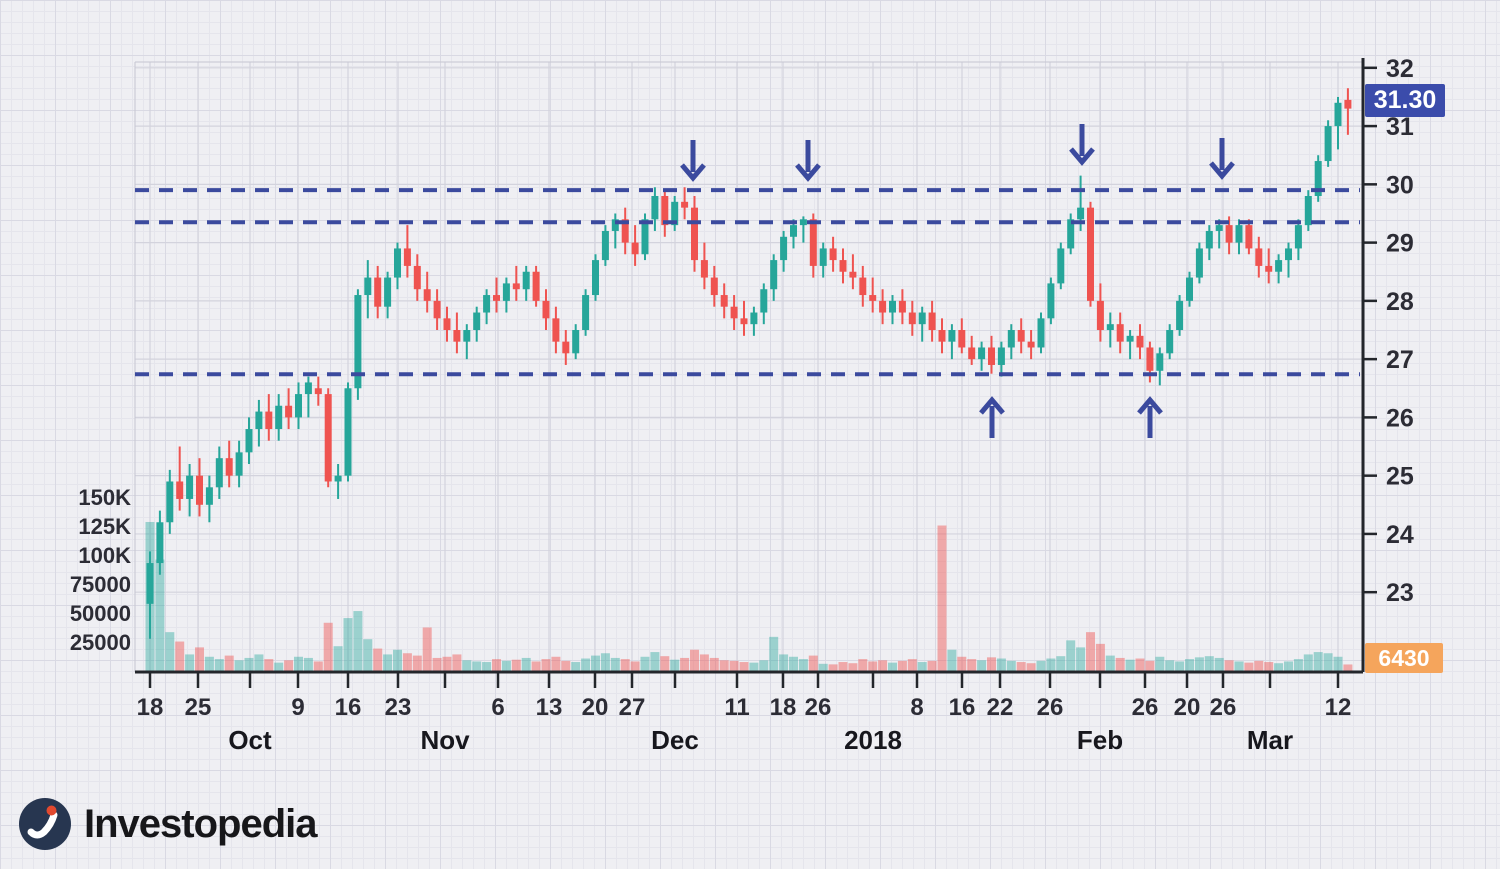 This screenshot has height=869, width=1500. What do you see at coordinates (1400, 302) in the screenshot?
I see `price-tick-label: 28` at bounding box center [1400, 302].